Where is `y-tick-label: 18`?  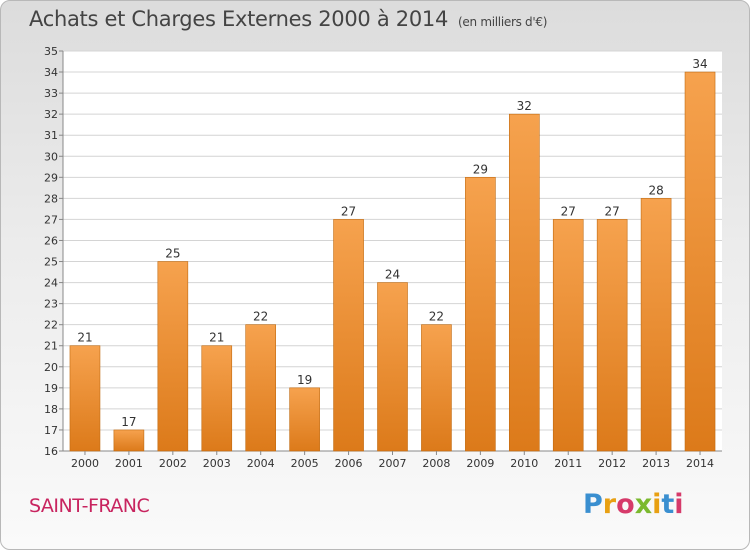 y-tick-label: 18 is located at coordinates (51, 409).